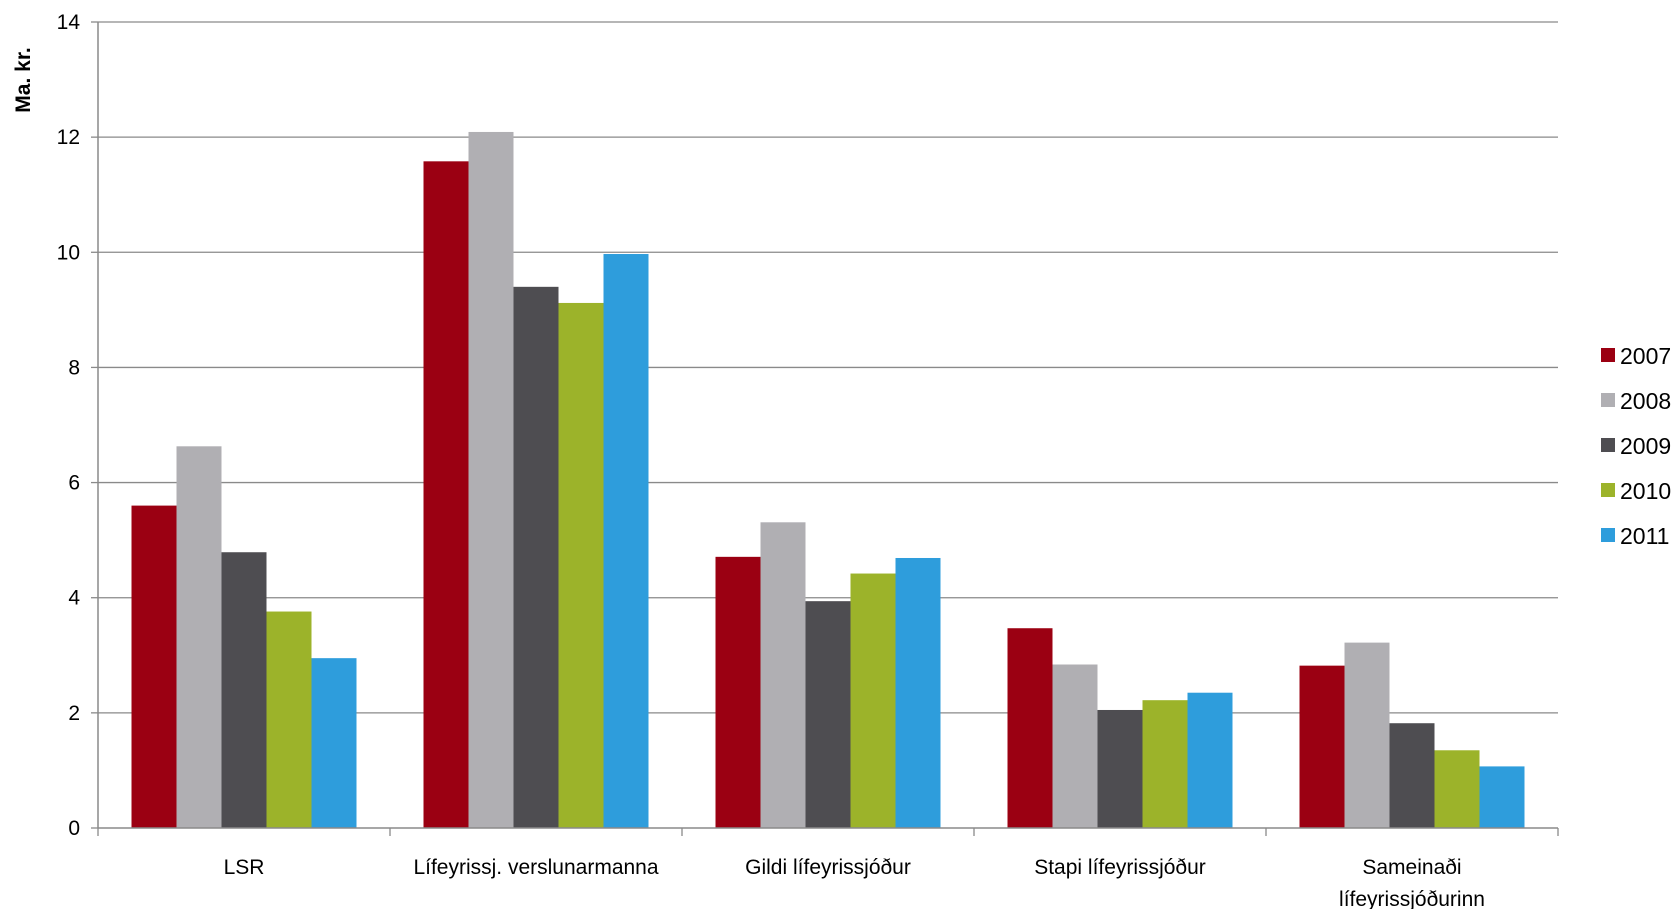  What do you see at coordinates (1608, 400) in the screenshot?
I see `legend-swatch-2008` at bounding box center [1608, 400].